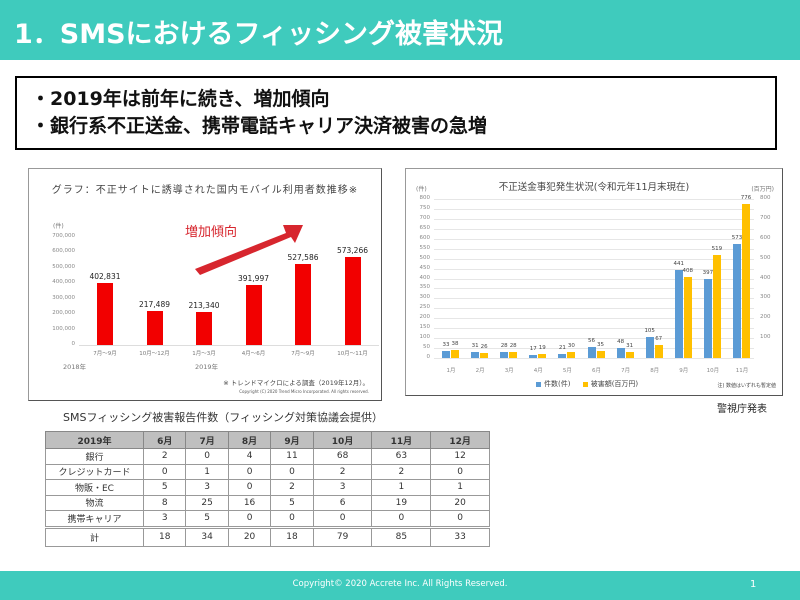  What do you see at coordinates (421, 189) in the screenshot?
I see `y-axis-unit-left: (件)` at bounding box center [421, 189].